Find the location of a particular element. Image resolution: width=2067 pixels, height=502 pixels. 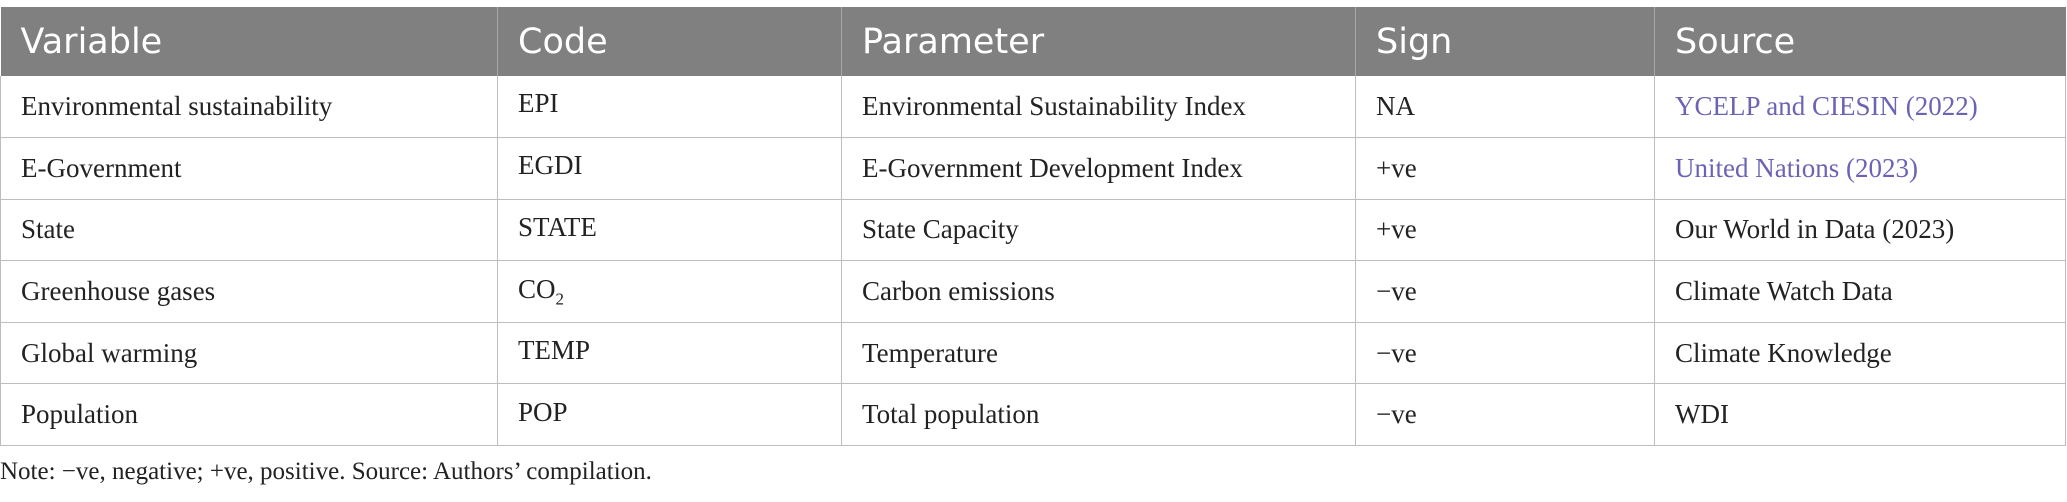

cell-variable: State is located at coordinates (249, 230).